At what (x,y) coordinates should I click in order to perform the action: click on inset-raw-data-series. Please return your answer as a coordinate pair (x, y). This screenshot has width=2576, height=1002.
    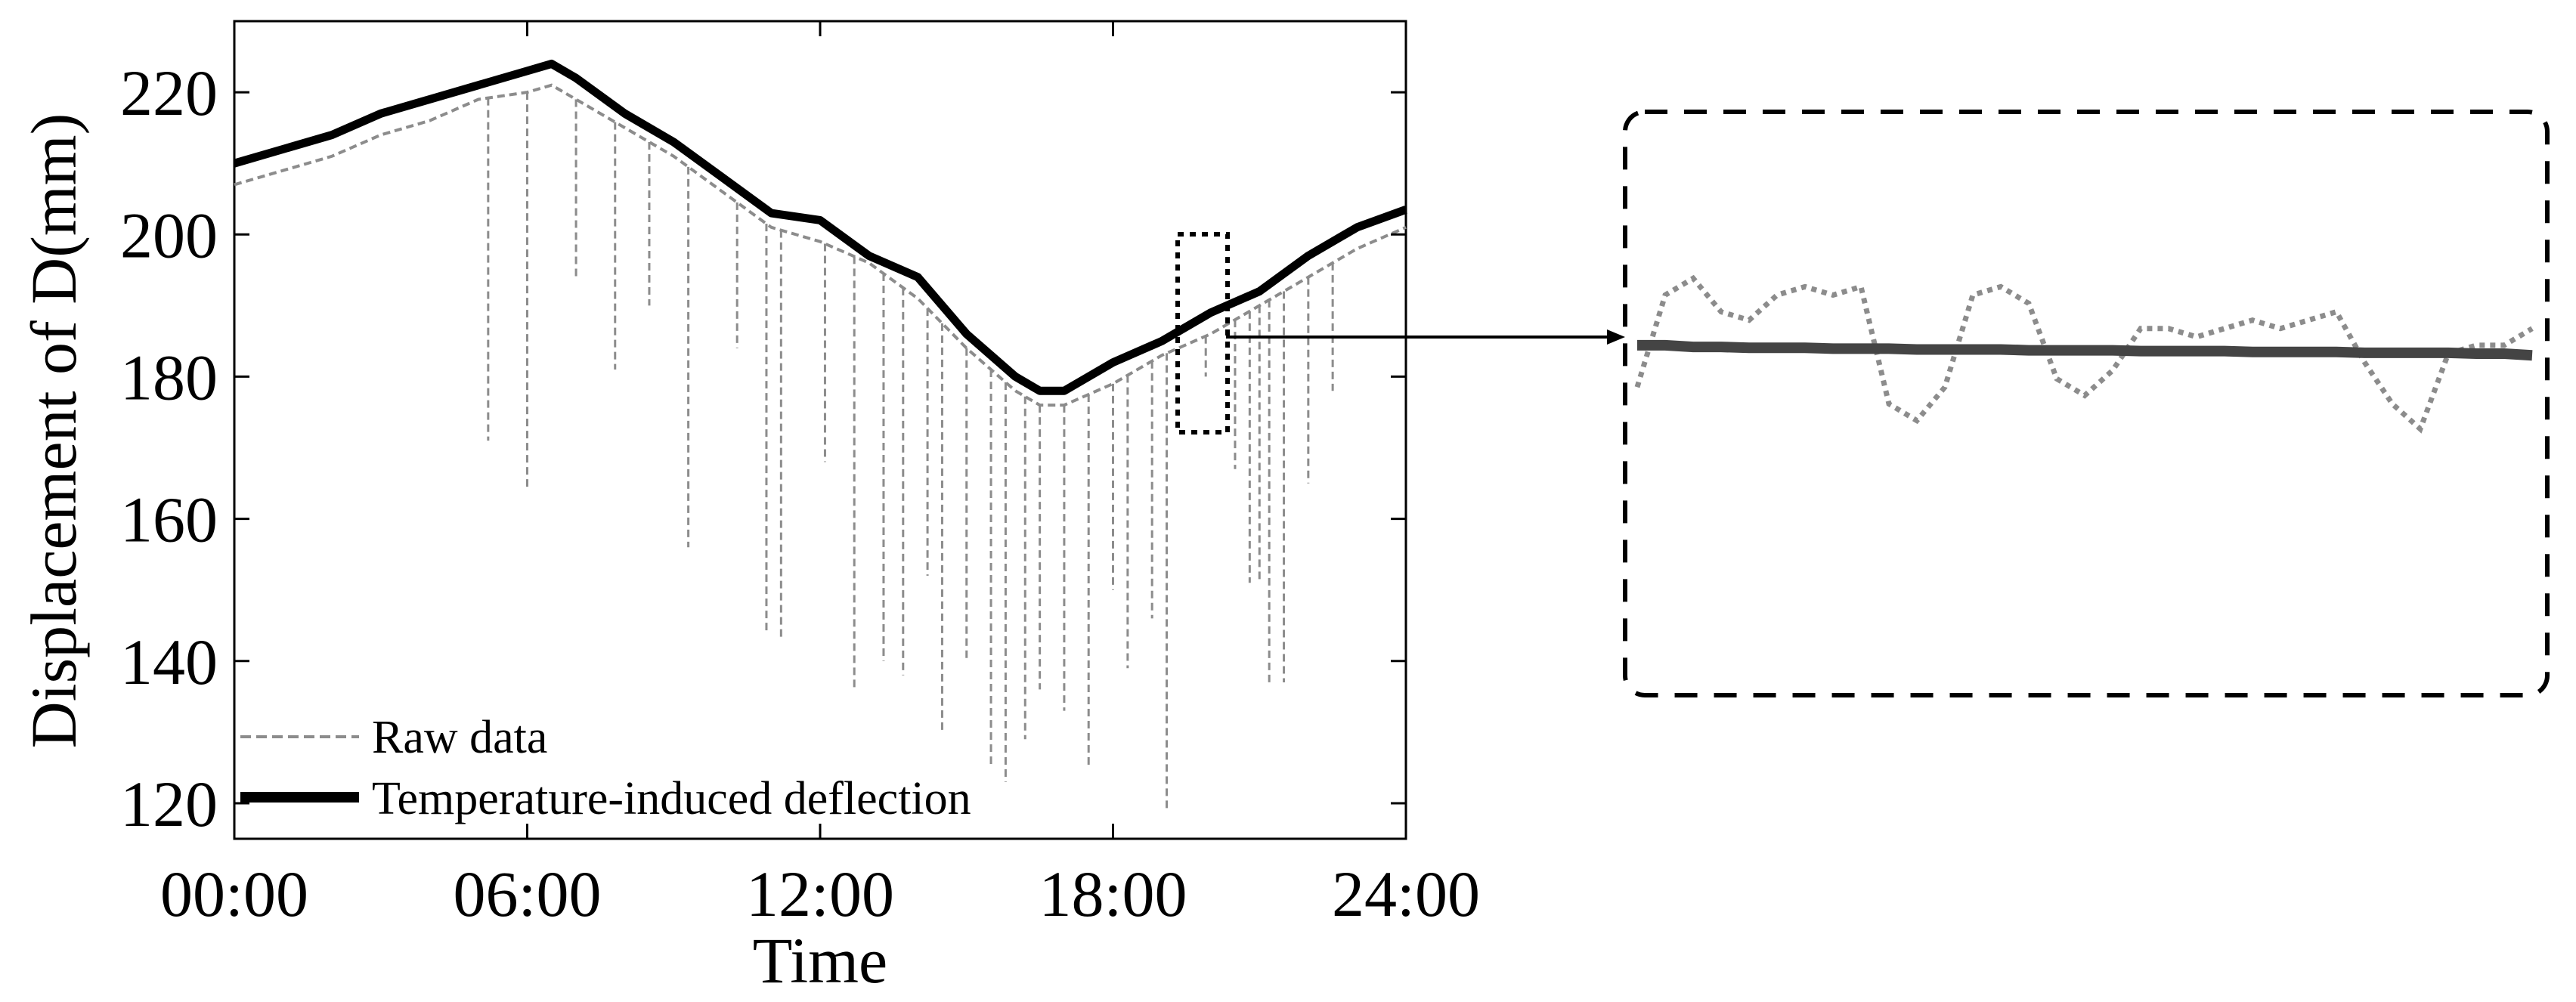
    Looking at the image, I should click on (2084, 354).